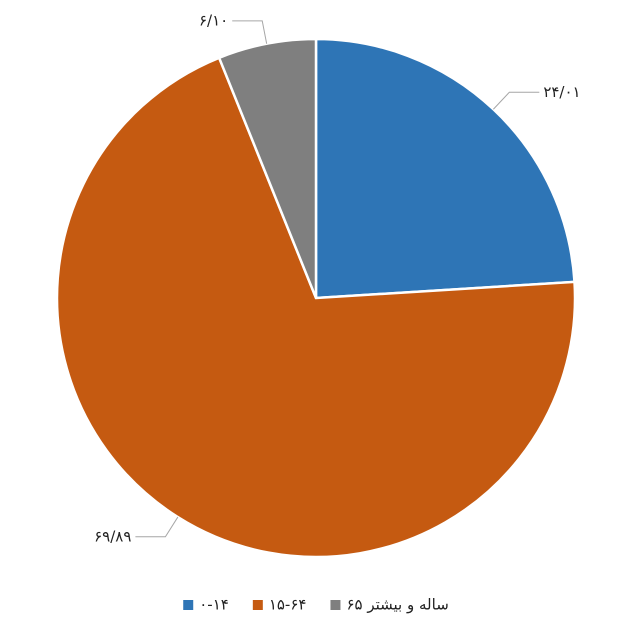 Image resolution: width=623 pixels, height=620 pixels. Describe the element at coordinates (112, 536) in the screenshot. I see `data-label: ۶۹/۸۹` at that location.